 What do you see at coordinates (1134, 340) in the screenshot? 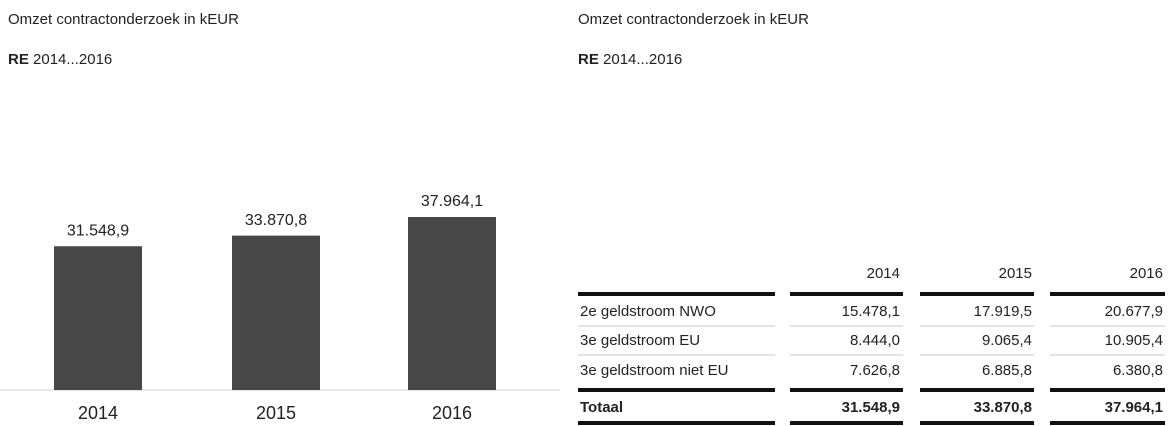
I see `cell: 10.905,4` at bounding box center [1134, 340].